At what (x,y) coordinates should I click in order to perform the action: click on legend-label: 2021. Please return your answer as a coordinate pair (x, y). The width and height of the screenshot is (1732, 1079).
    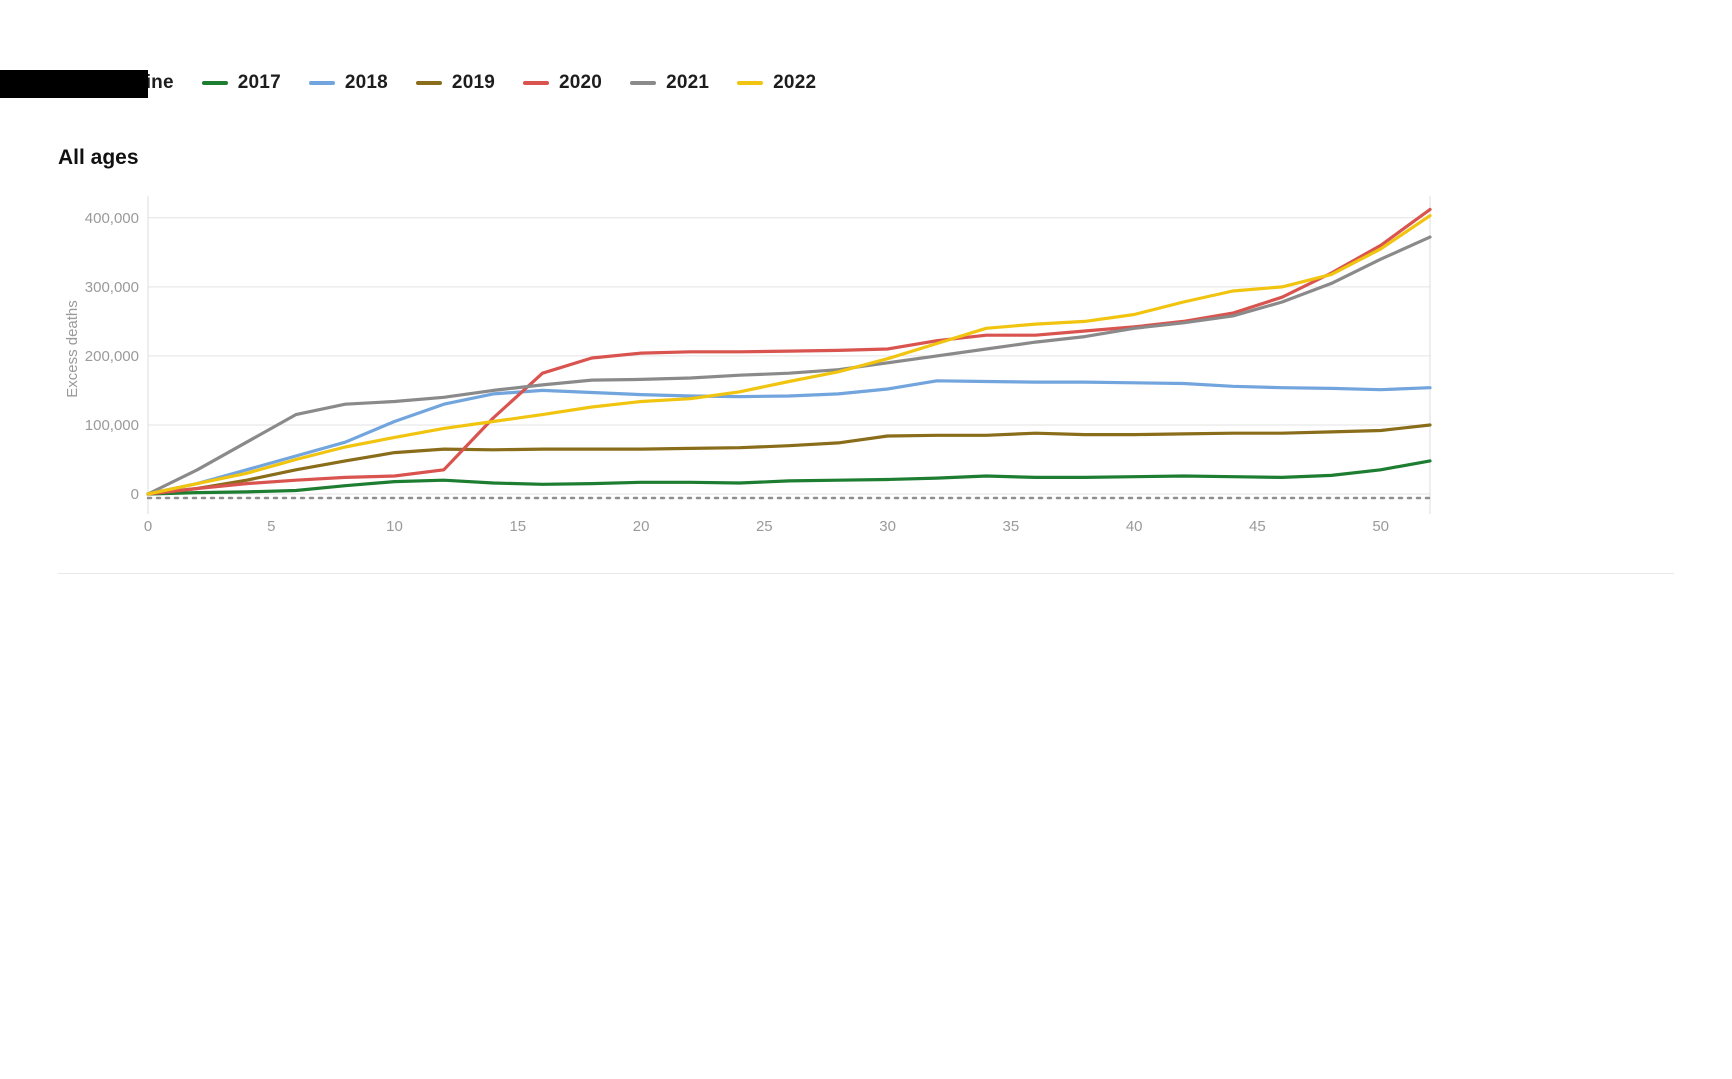
    Looking at the image, I should click on (688, 82).